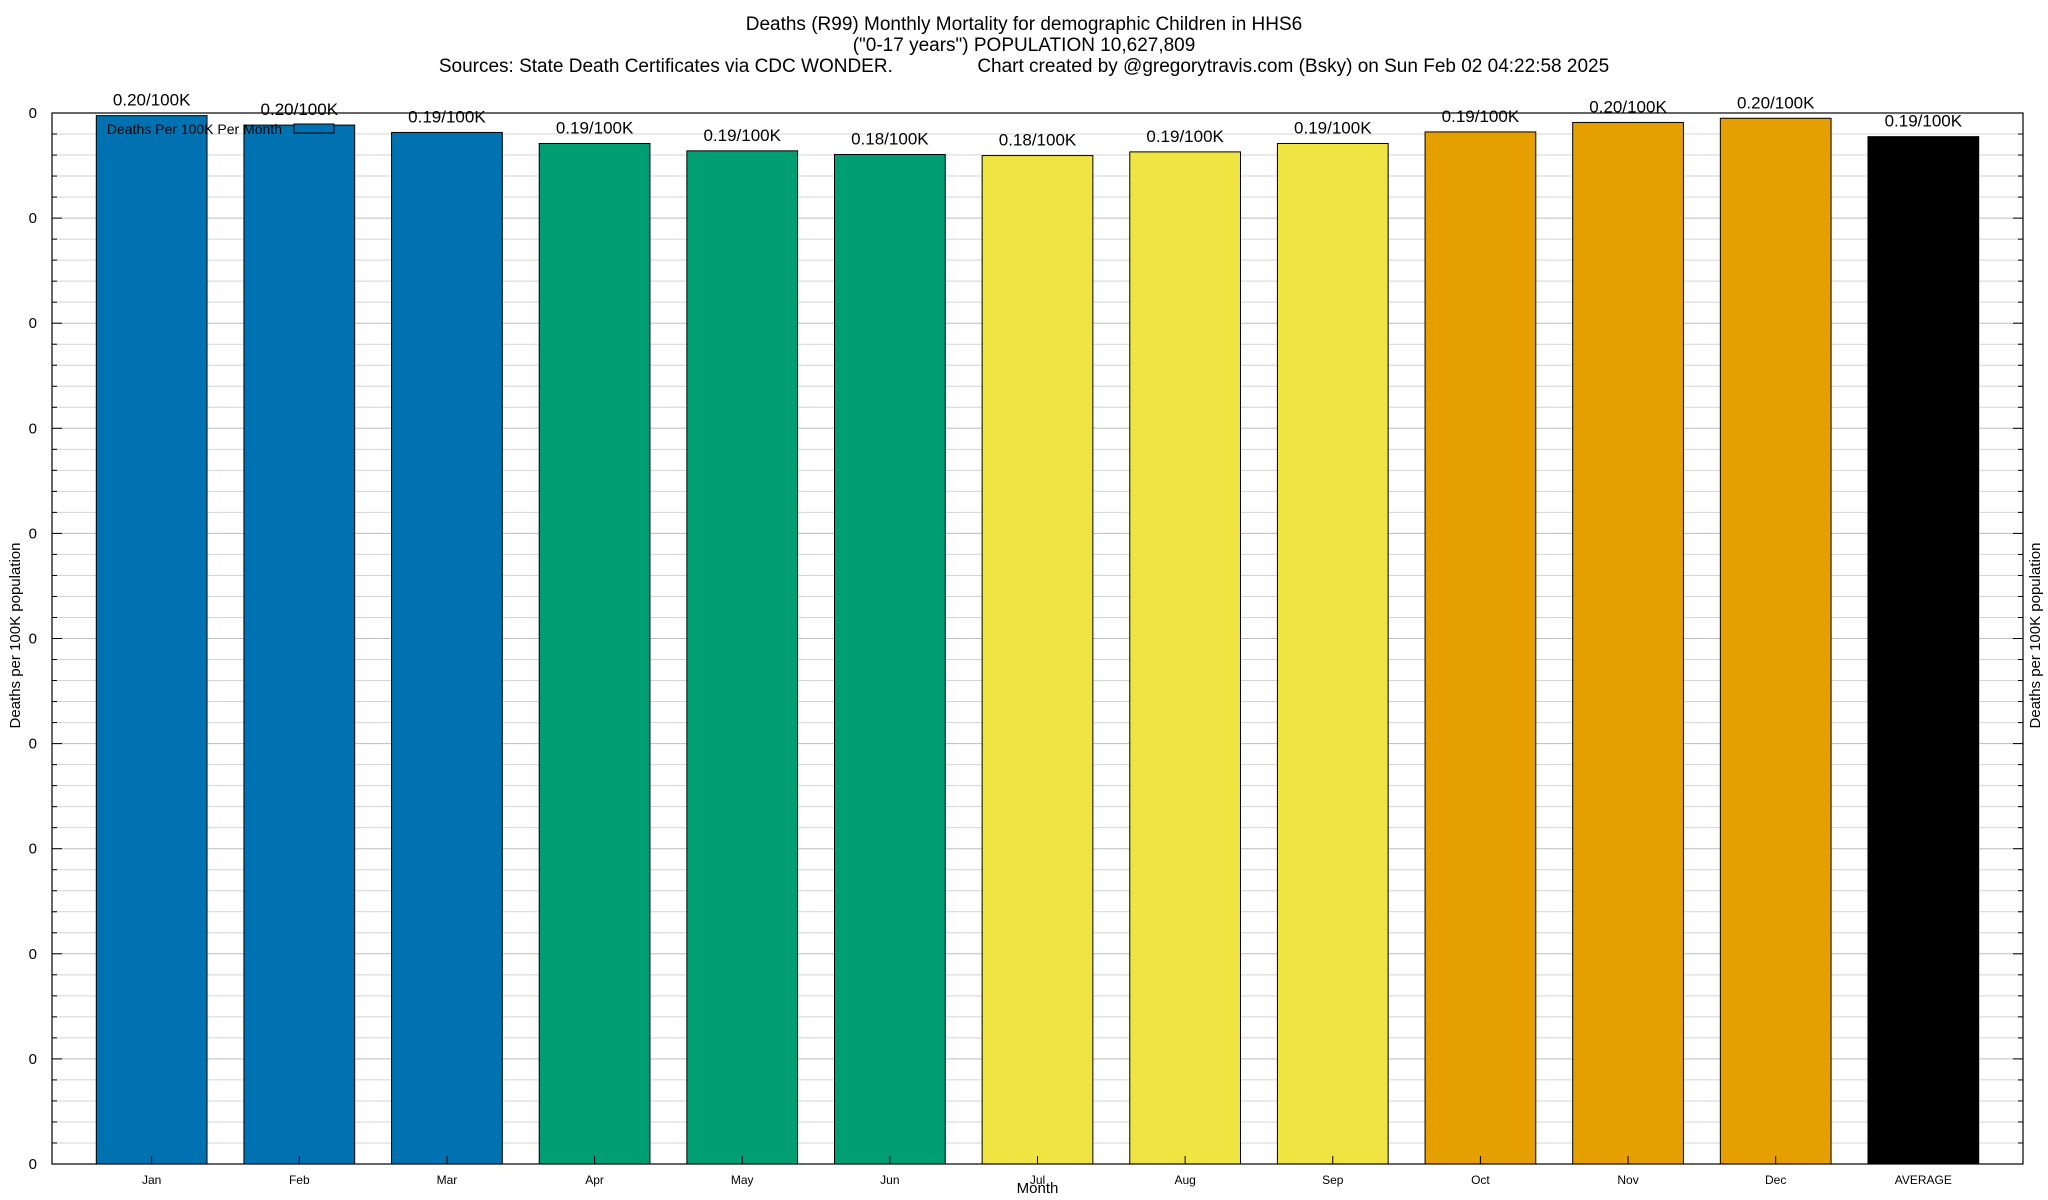  Describe the element at coordinates (742, 1180) in the screenshot. I see `x-tick-label: May` at that location.